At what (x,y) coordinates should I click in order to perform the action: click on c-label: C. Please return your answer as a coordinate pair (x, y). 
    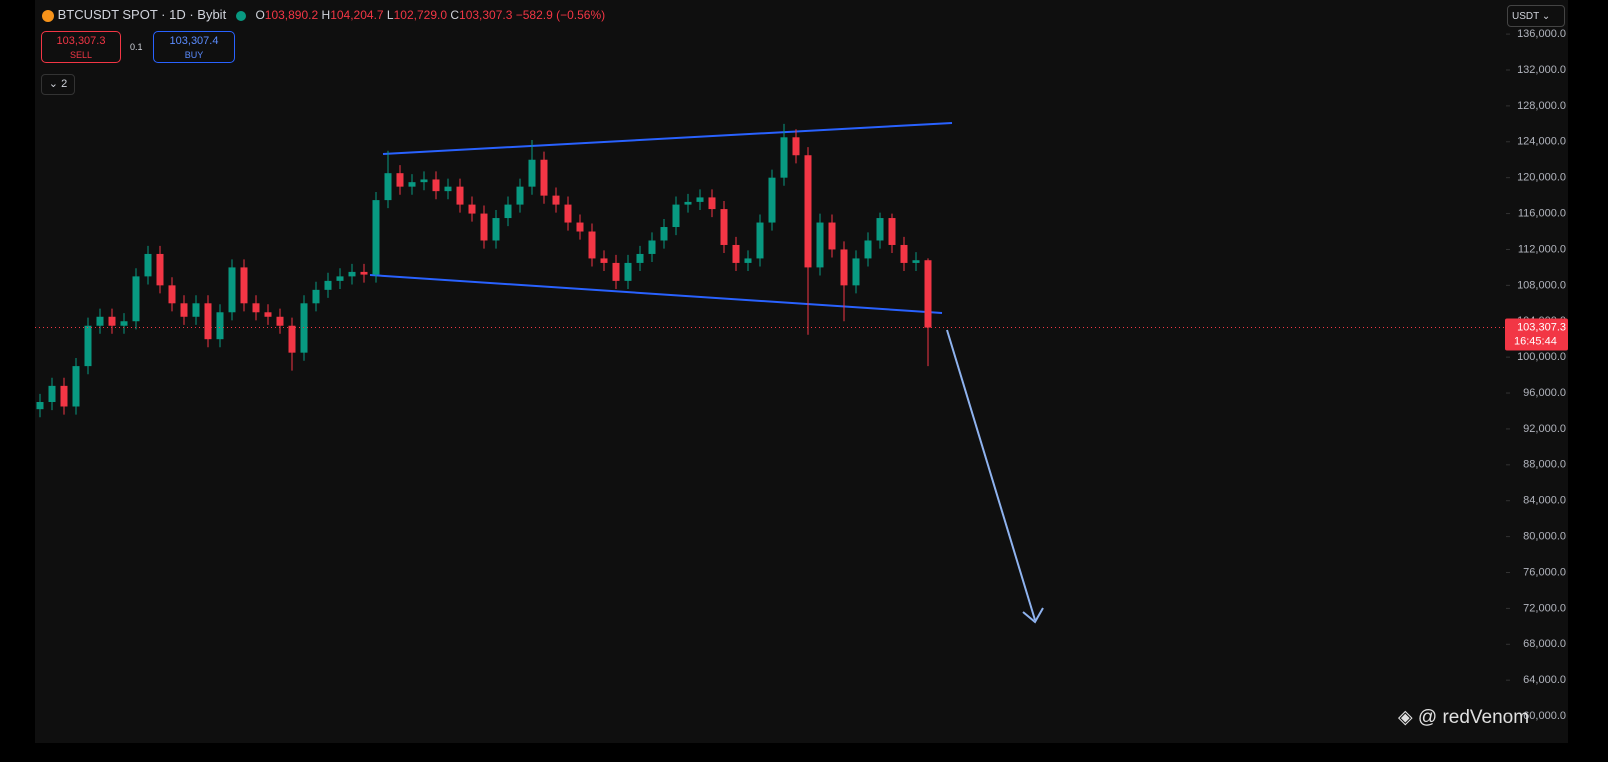
    Looking at the image, I should click on (455, 15).